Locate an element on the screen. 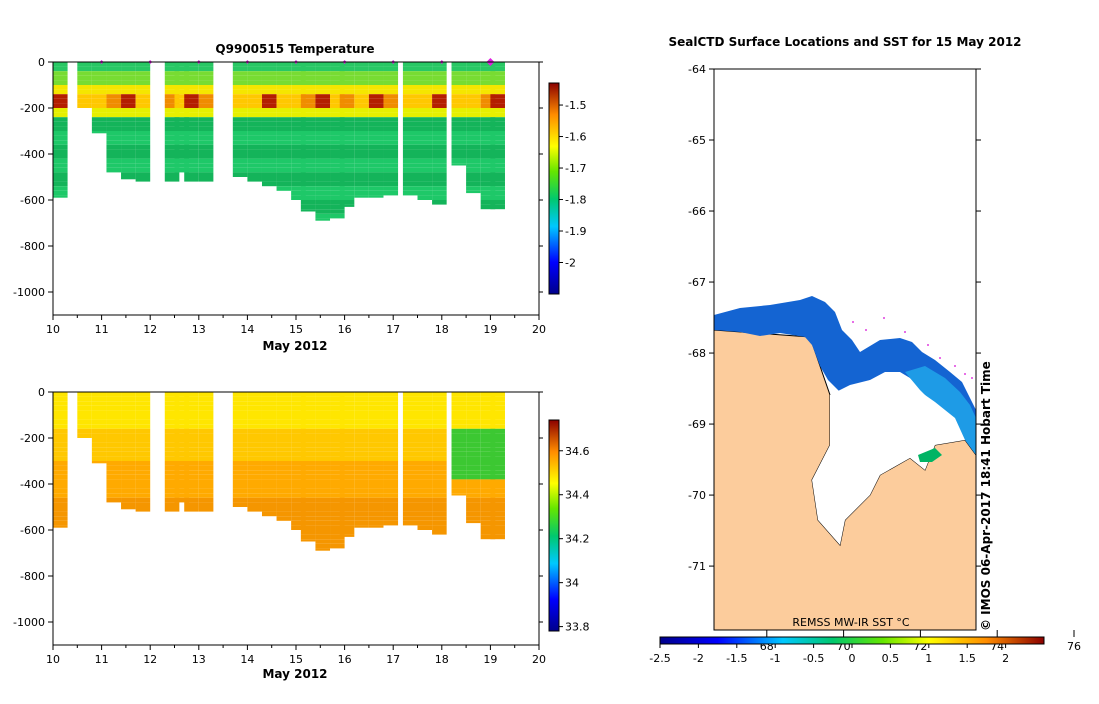 The height and width of the screenshot is (704, 1099). sst-tick-label: -2.5 is located at coordinates (659, 658).